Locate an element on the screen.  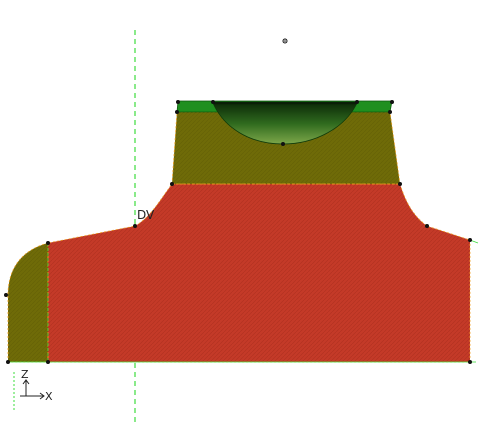
reference-point-icon is located at coordinates (285, 41).